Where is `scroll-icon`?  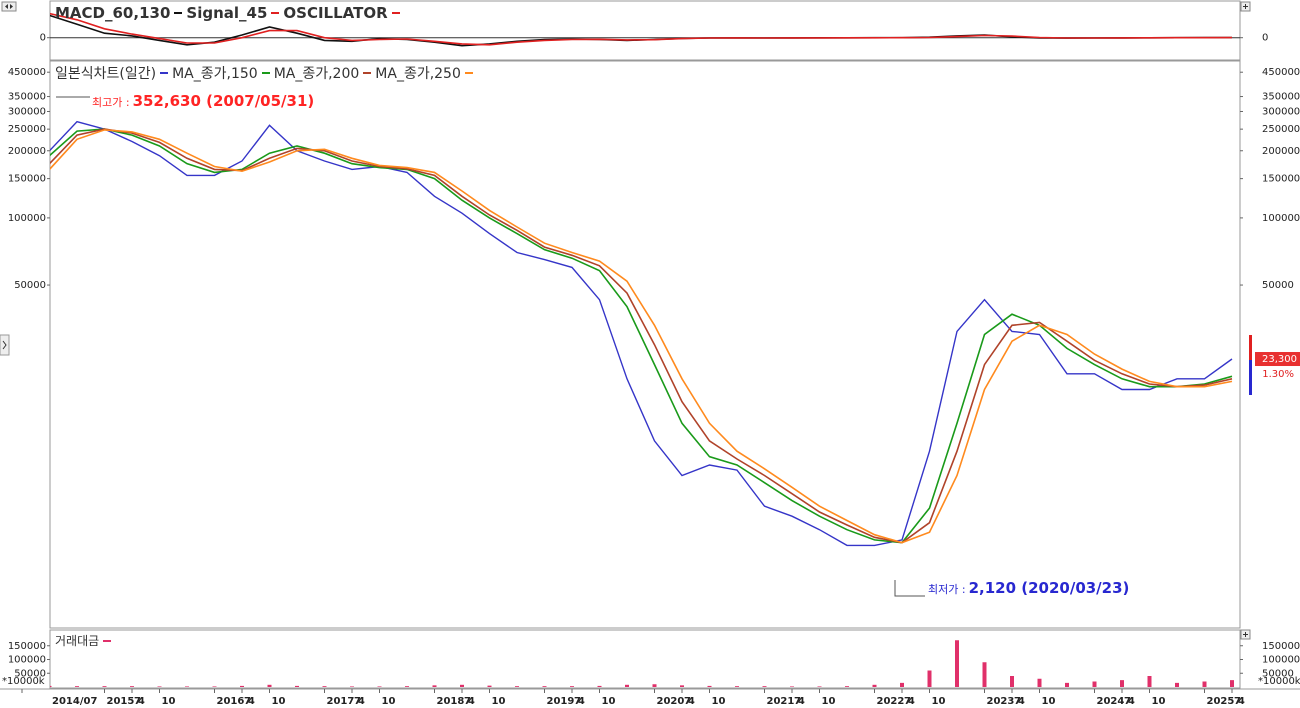 scroll-icon is located at coordinates (9, 6).